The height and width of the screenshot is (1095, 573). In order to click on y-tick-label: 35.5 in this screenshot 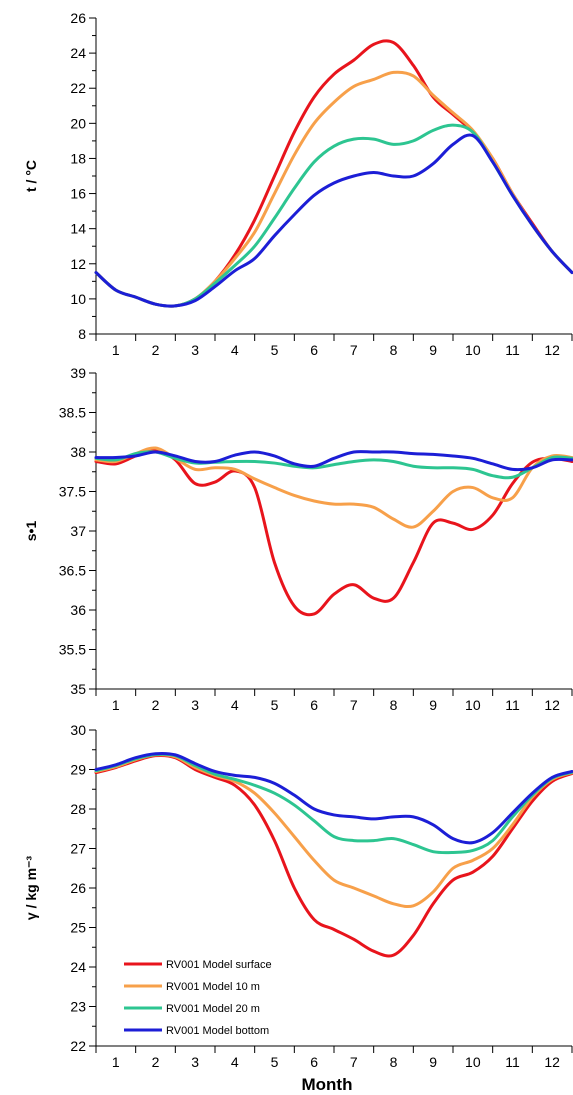, I will do `click(72, 650)`.